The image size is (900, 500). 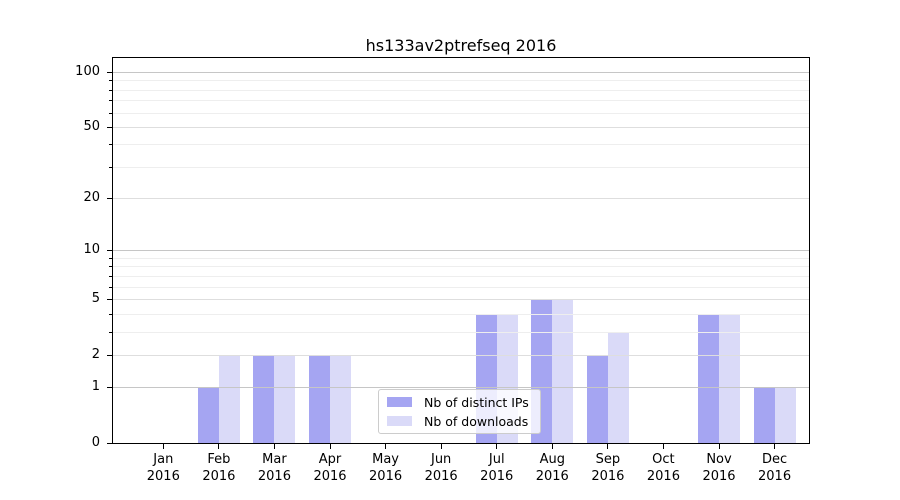 I want to click on x-tick-label: May 2016, so click(x=386, y=468).